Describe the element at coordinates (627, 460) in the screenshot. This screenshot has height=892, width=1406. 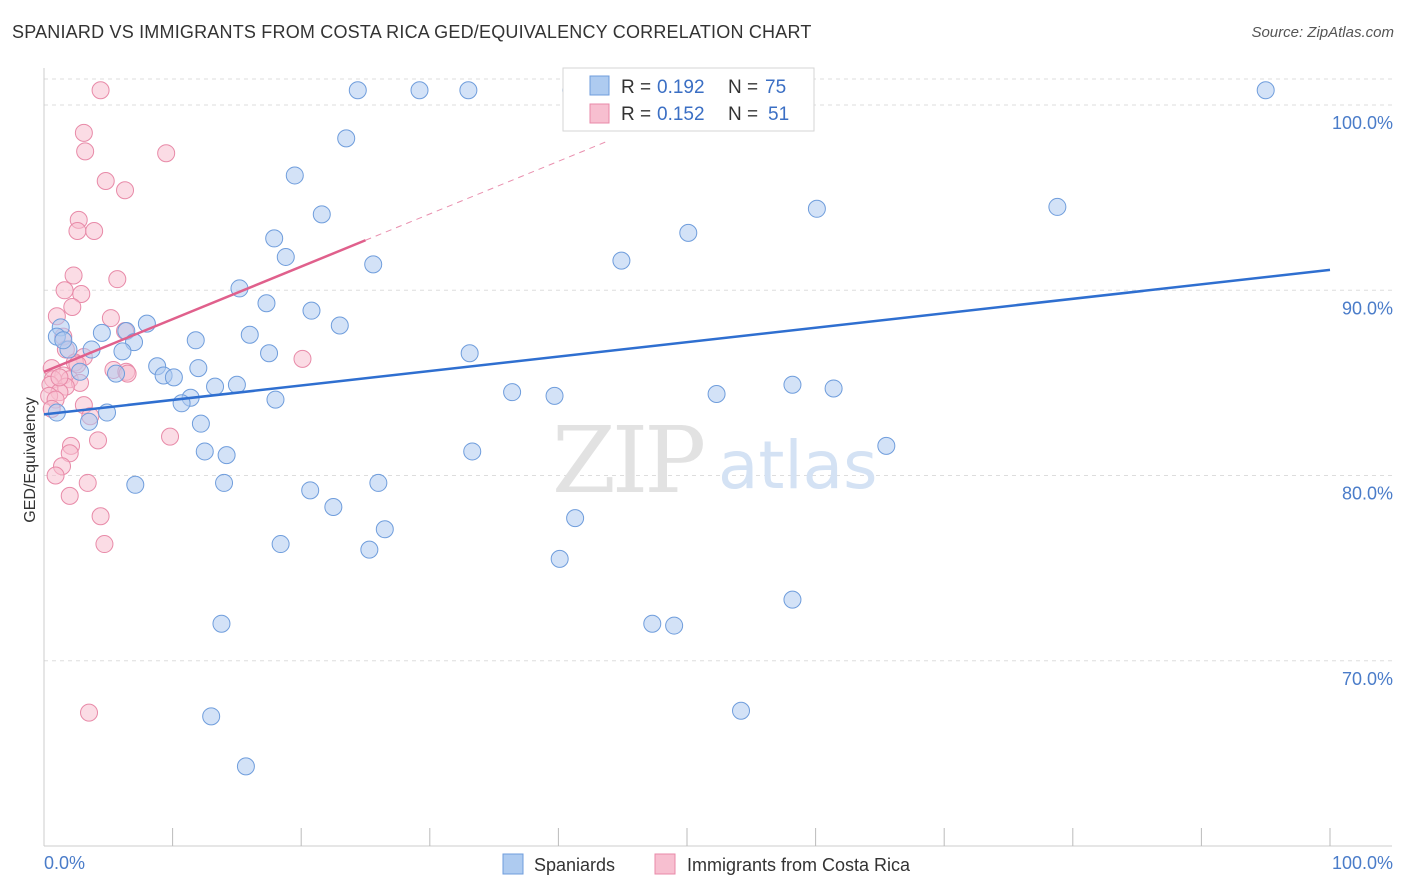
I see `watermark-zip: ZIP` at that location.